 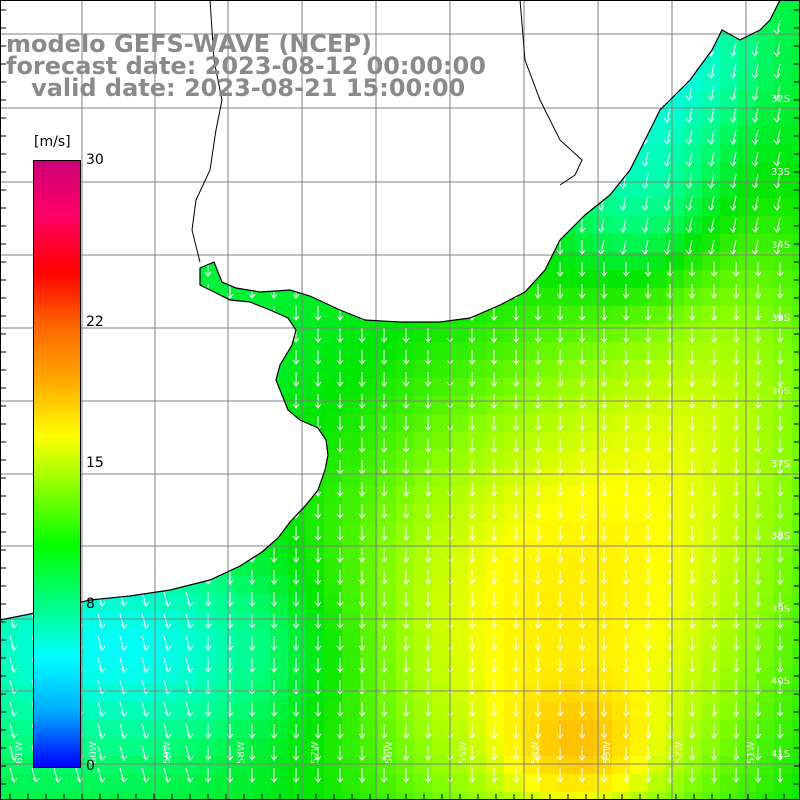 What do you see at coordinates (463, 752) in the screenshot?
I see `longitude-label: 55W` at bounding box center [463, 752].